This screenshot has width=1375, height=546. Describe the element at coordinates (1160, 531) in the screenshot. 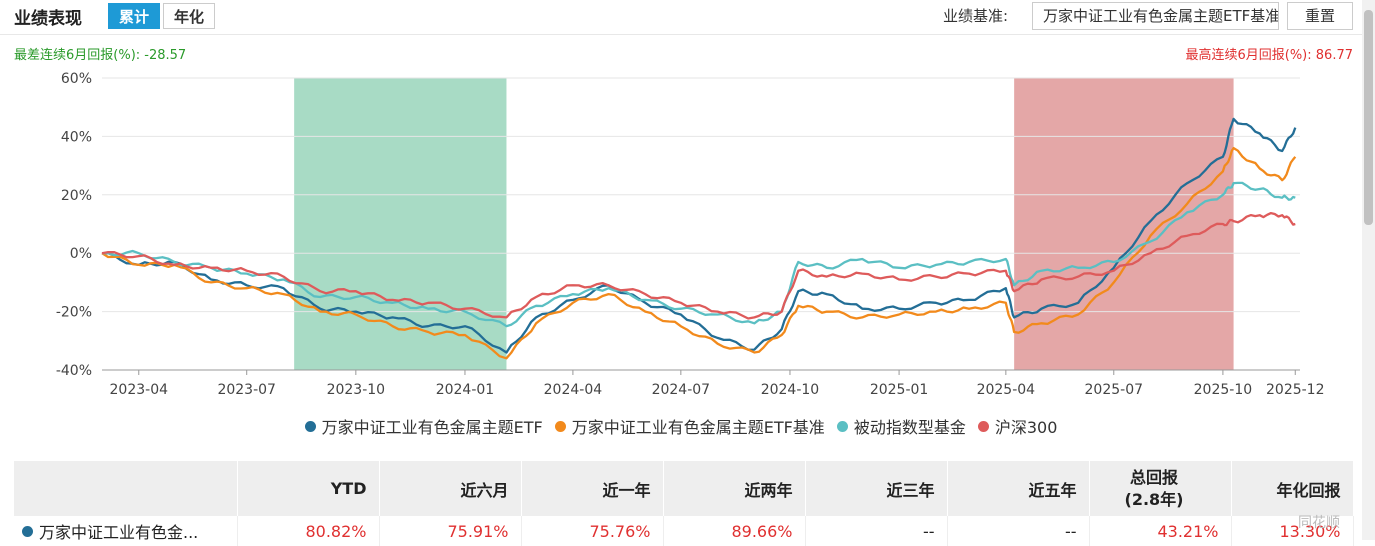

I see `table-cell-total: 43.21%` at that location.